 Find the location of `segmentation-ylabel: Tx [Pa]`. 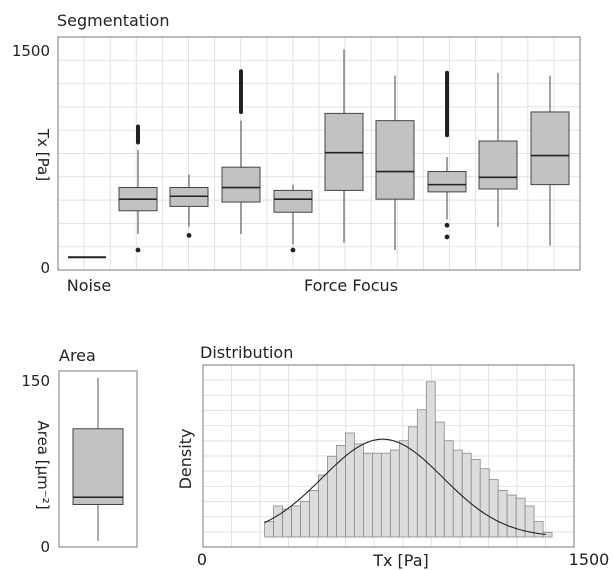

segmentation-ylabel: Tx [Pa] is located at coordinates (43, 154).